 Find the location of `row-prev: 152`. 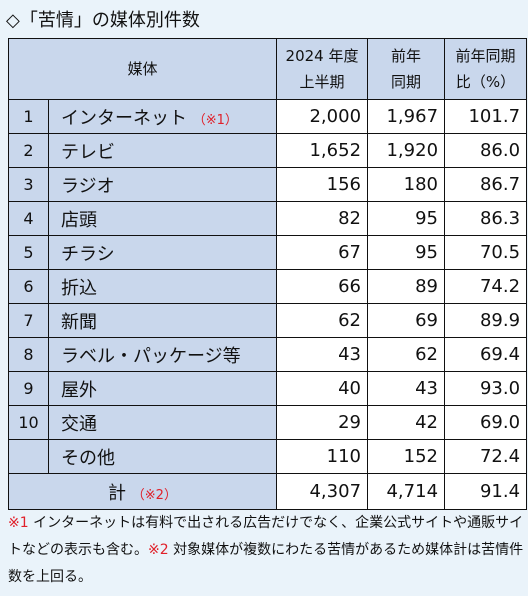

row-prev: 152 is located at coordinates (406, 456).